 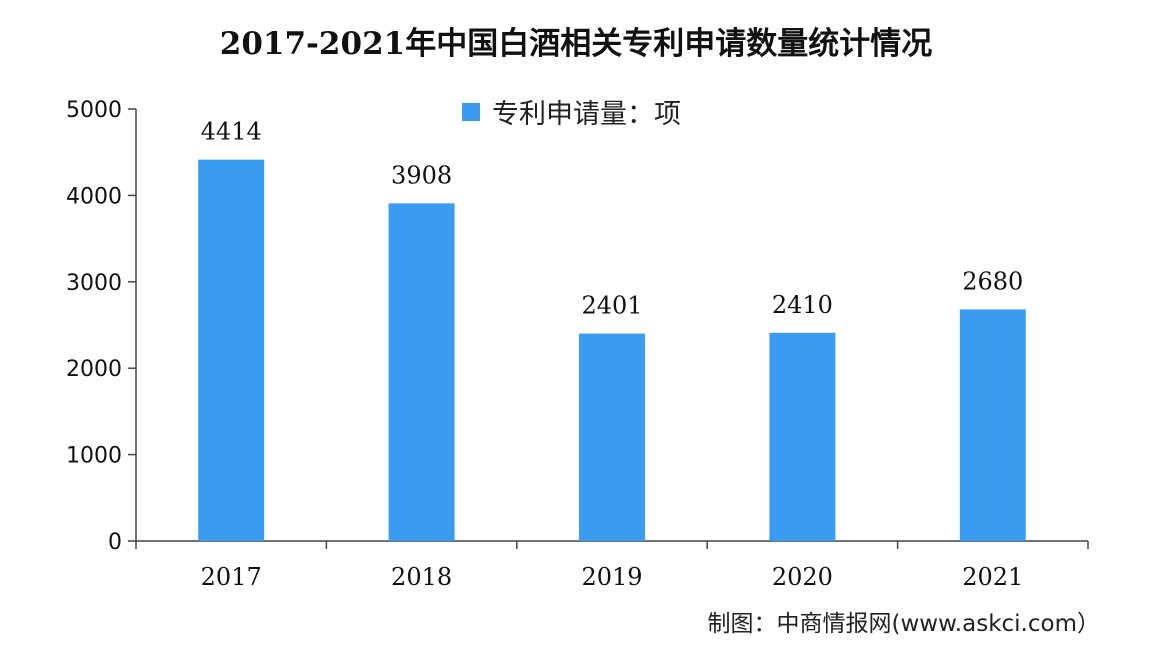 I want to click on x-tick-label: 2021, so click(x=992, y=577).